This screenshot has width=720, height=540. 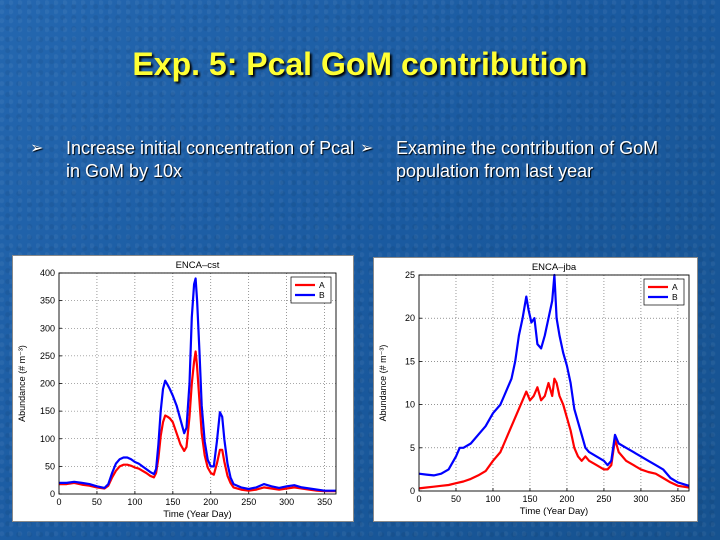 I want to click on y-tick-label: 25, so click(x=410, y=275).